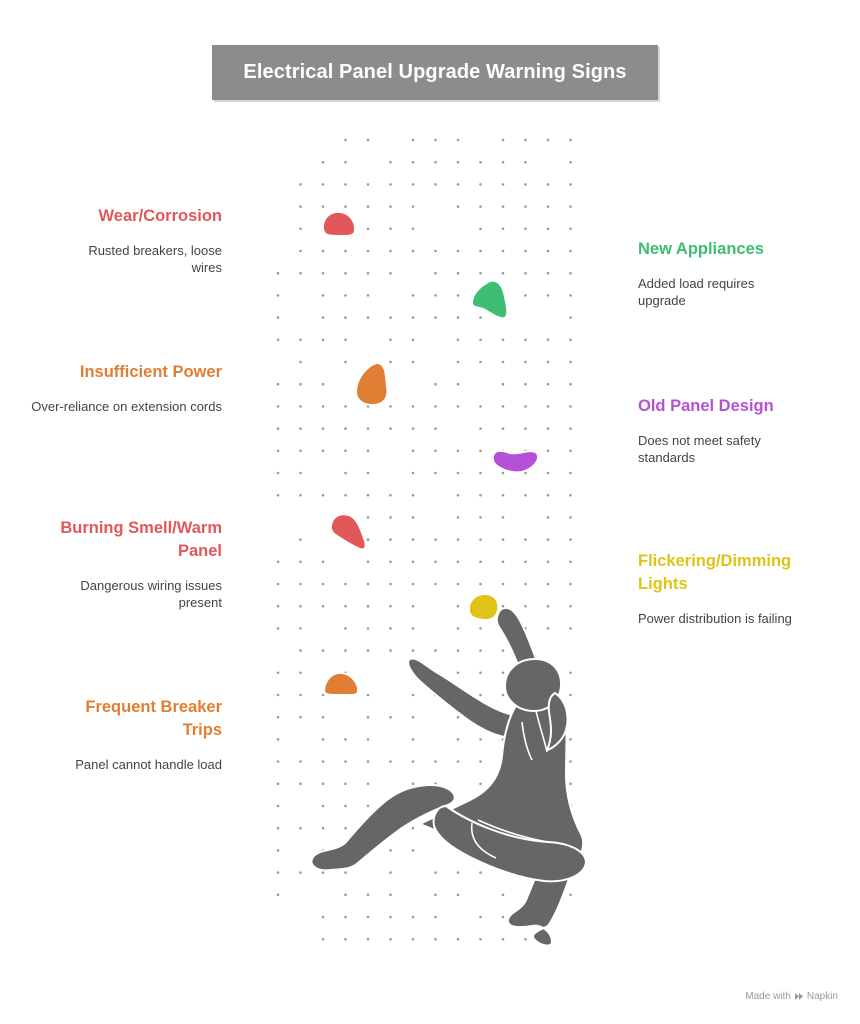  Describe the element at coordinates (151, 594) in the screenshot. I see `description-burning-smell: Dangerous wiring issues present` at that location.